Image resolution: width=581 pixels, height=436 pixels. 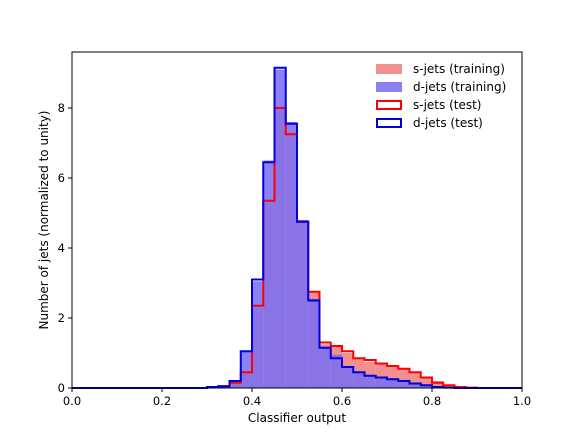 I want to click on legend-label-d-jets-training: d-jets (training), so click(x=459, y=87).